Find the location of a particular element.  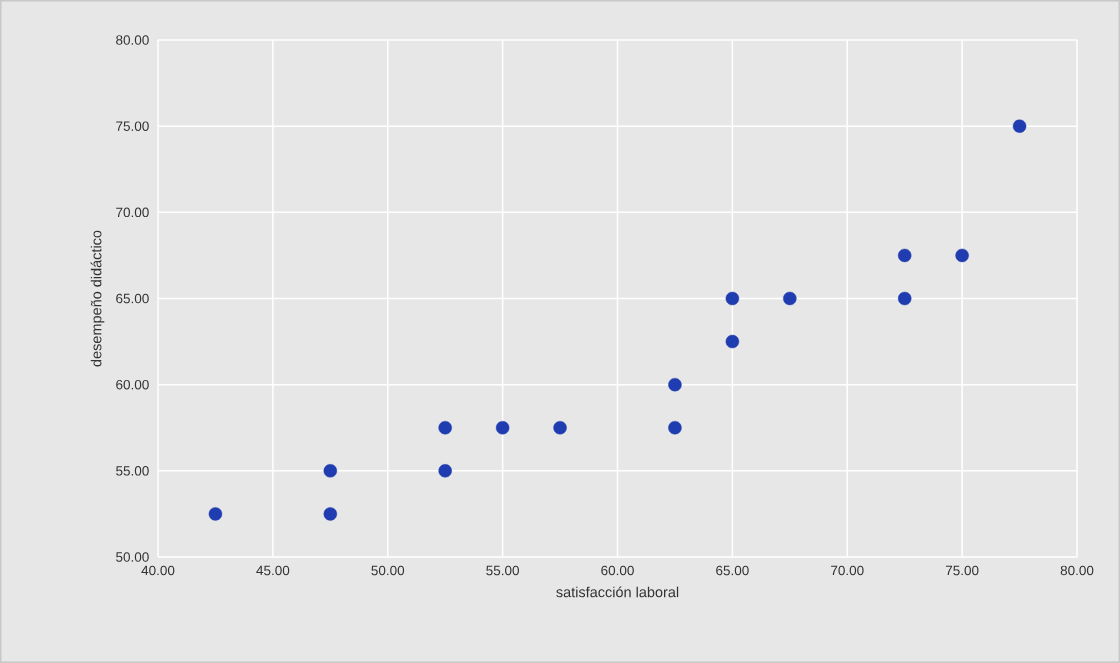

y-tick-label: 75.00 is located at coordinates (132, 126).